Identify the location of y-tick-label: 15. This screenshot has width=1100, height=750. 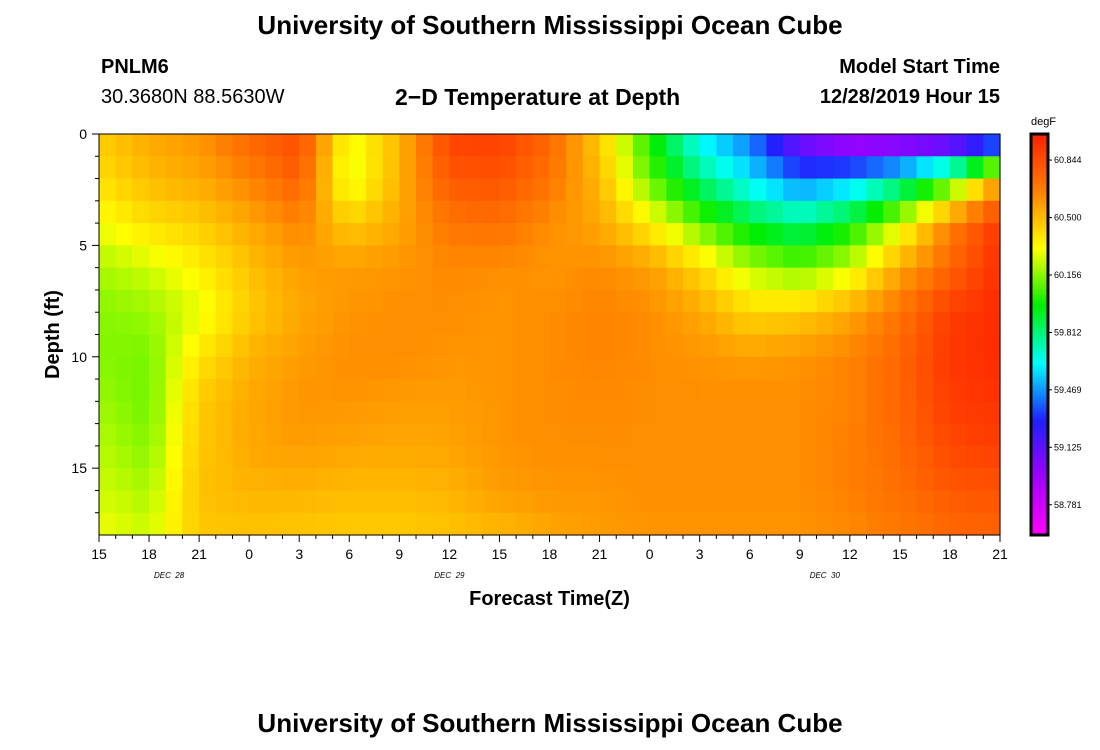
(79, 468).